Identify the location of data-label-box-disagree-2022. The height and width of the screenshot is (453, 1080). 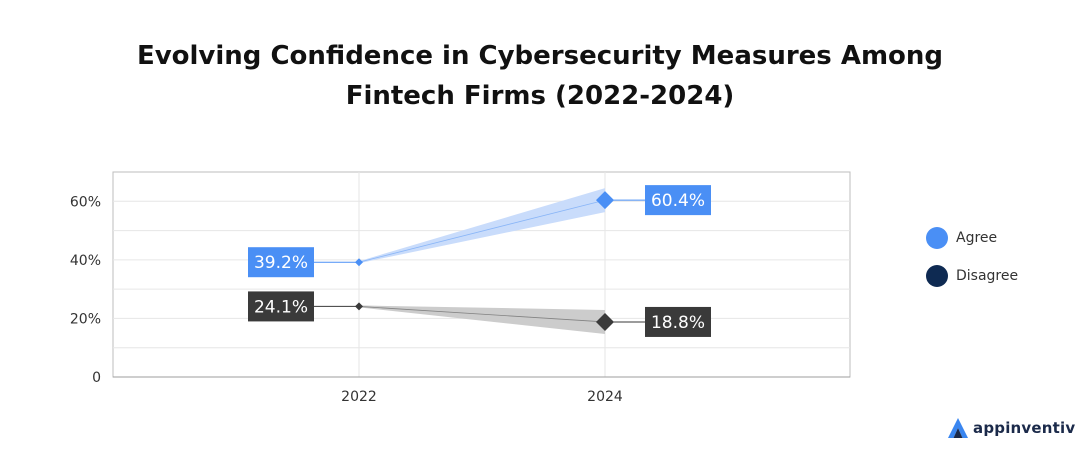
(281, 306).